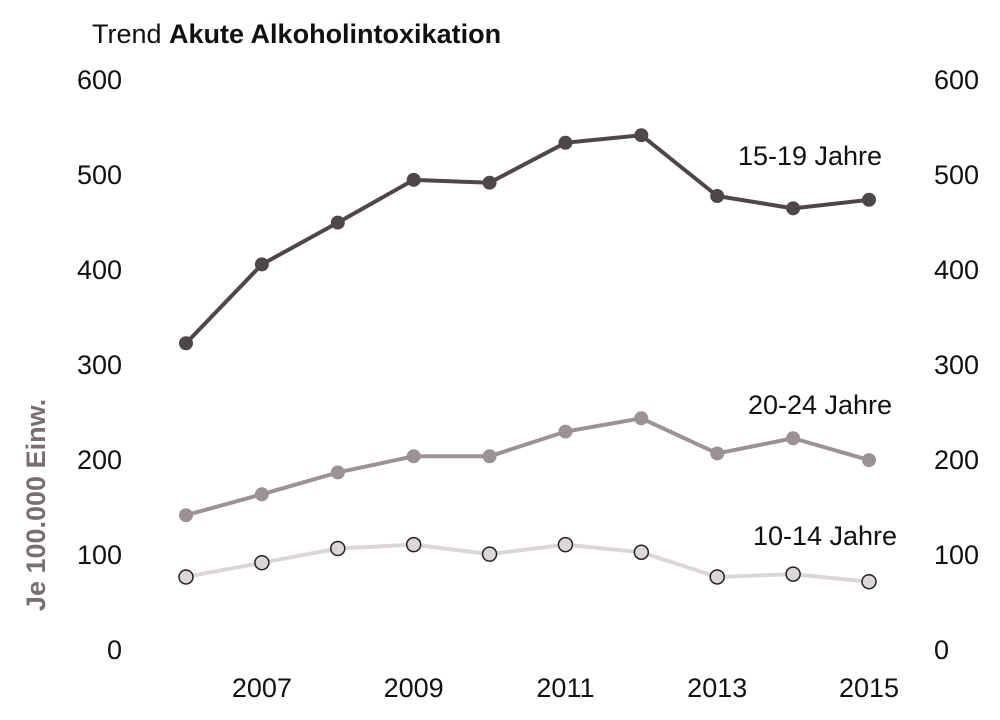 The width and height of the screenshot is (1000, 720). Describe the element at coordinates (956, 555) in the screenshot. I see `y2-tick-label: 100` at that location.